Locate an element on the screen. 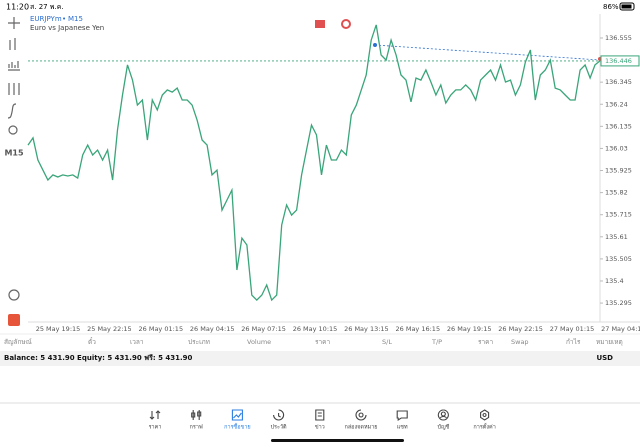  y-tick-label: 136.24 is located at coordinates (616, 104).